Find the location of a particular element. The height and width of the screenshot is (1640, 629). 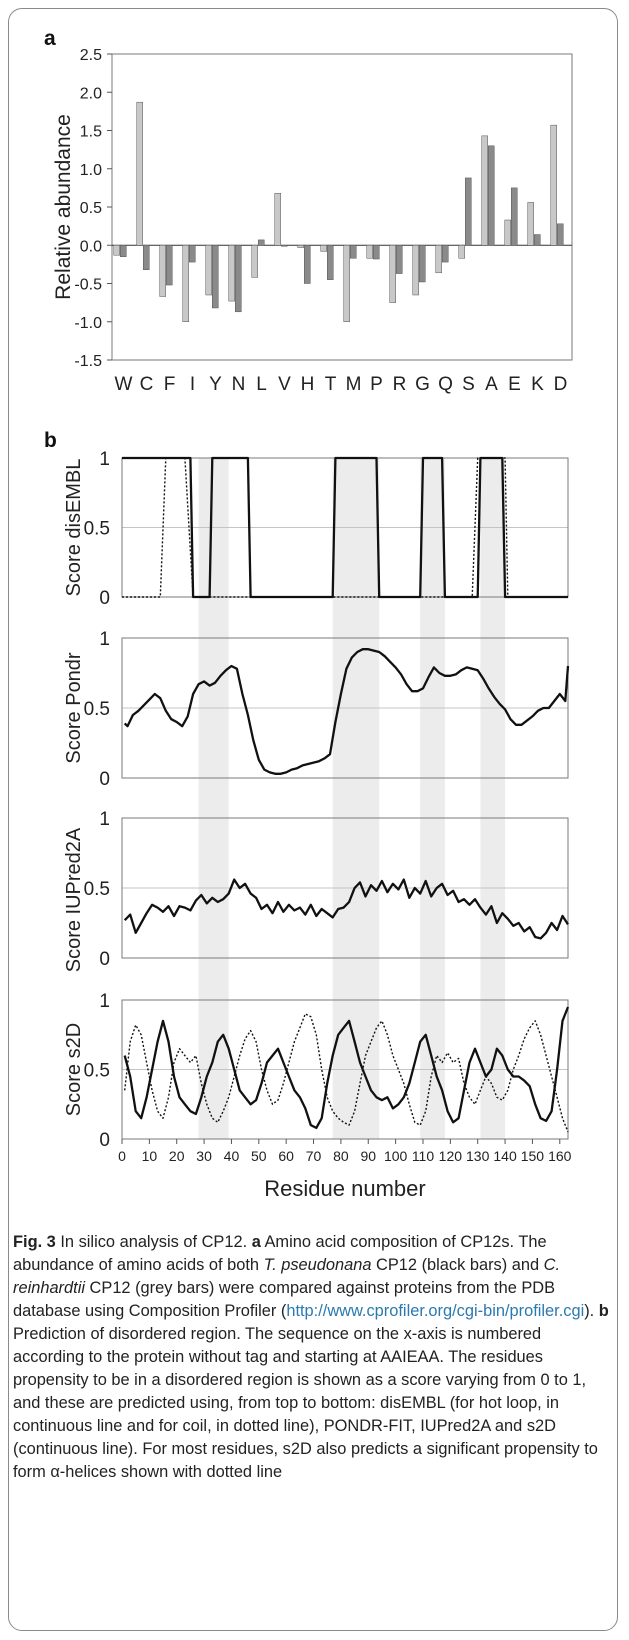

caption-species-1: T. pseudonana is located at coordinates (317, 1265).